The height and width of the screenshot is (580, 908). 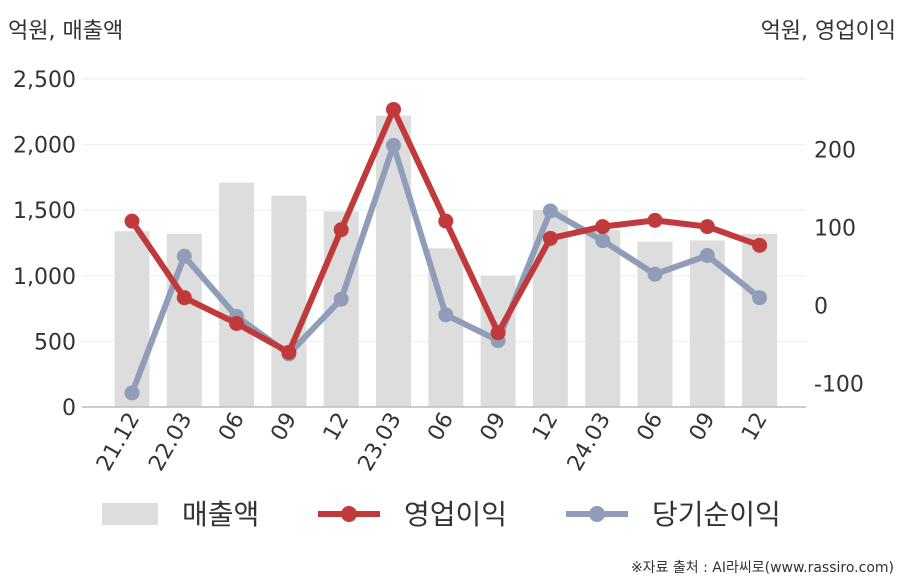 What do you see at coordinates (44, 80) in the screenshot?
I see `left-tick-label: 2,500` at bounding box center [44, 80].